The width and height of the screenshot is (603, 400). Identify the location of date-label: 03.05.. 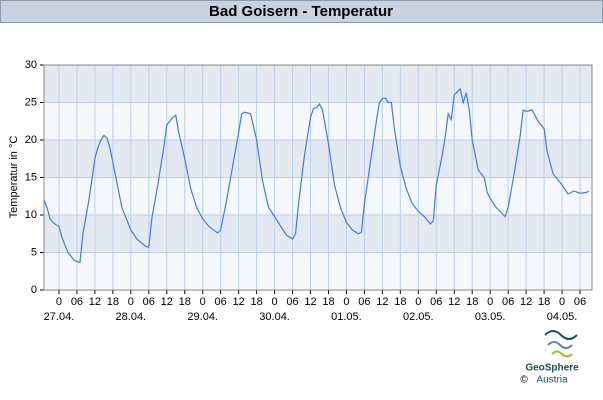
(490, 317).